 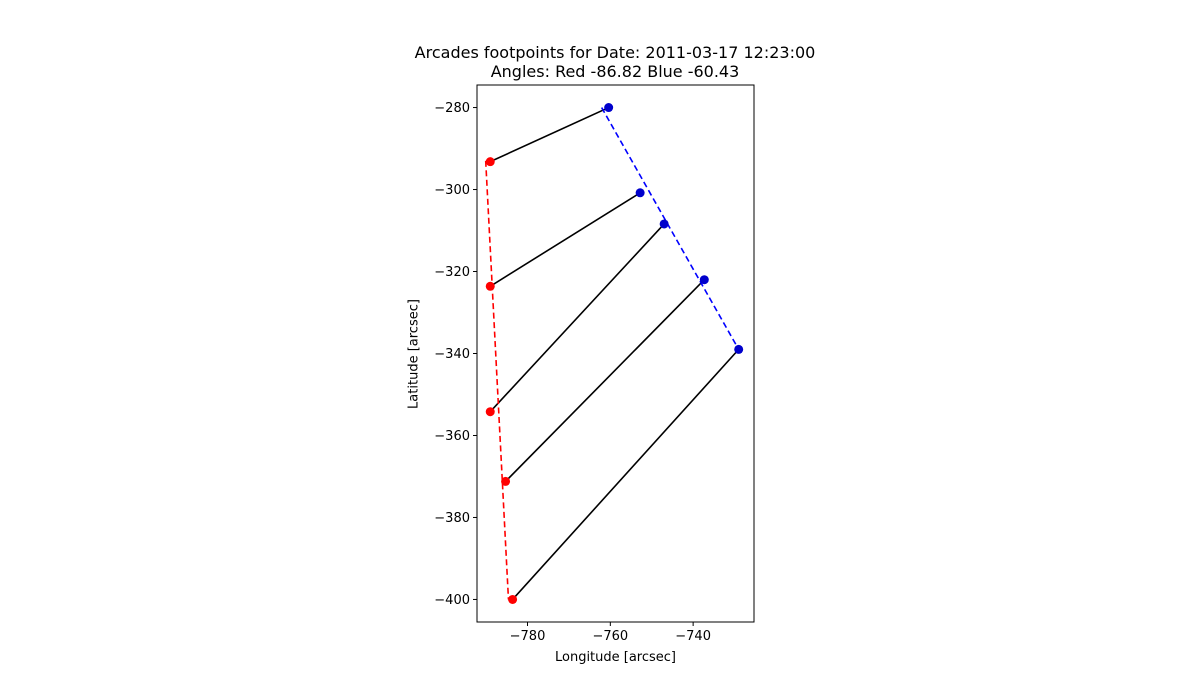 I want to click on x-tick-label-3: −740, so click(x=693, y=636).